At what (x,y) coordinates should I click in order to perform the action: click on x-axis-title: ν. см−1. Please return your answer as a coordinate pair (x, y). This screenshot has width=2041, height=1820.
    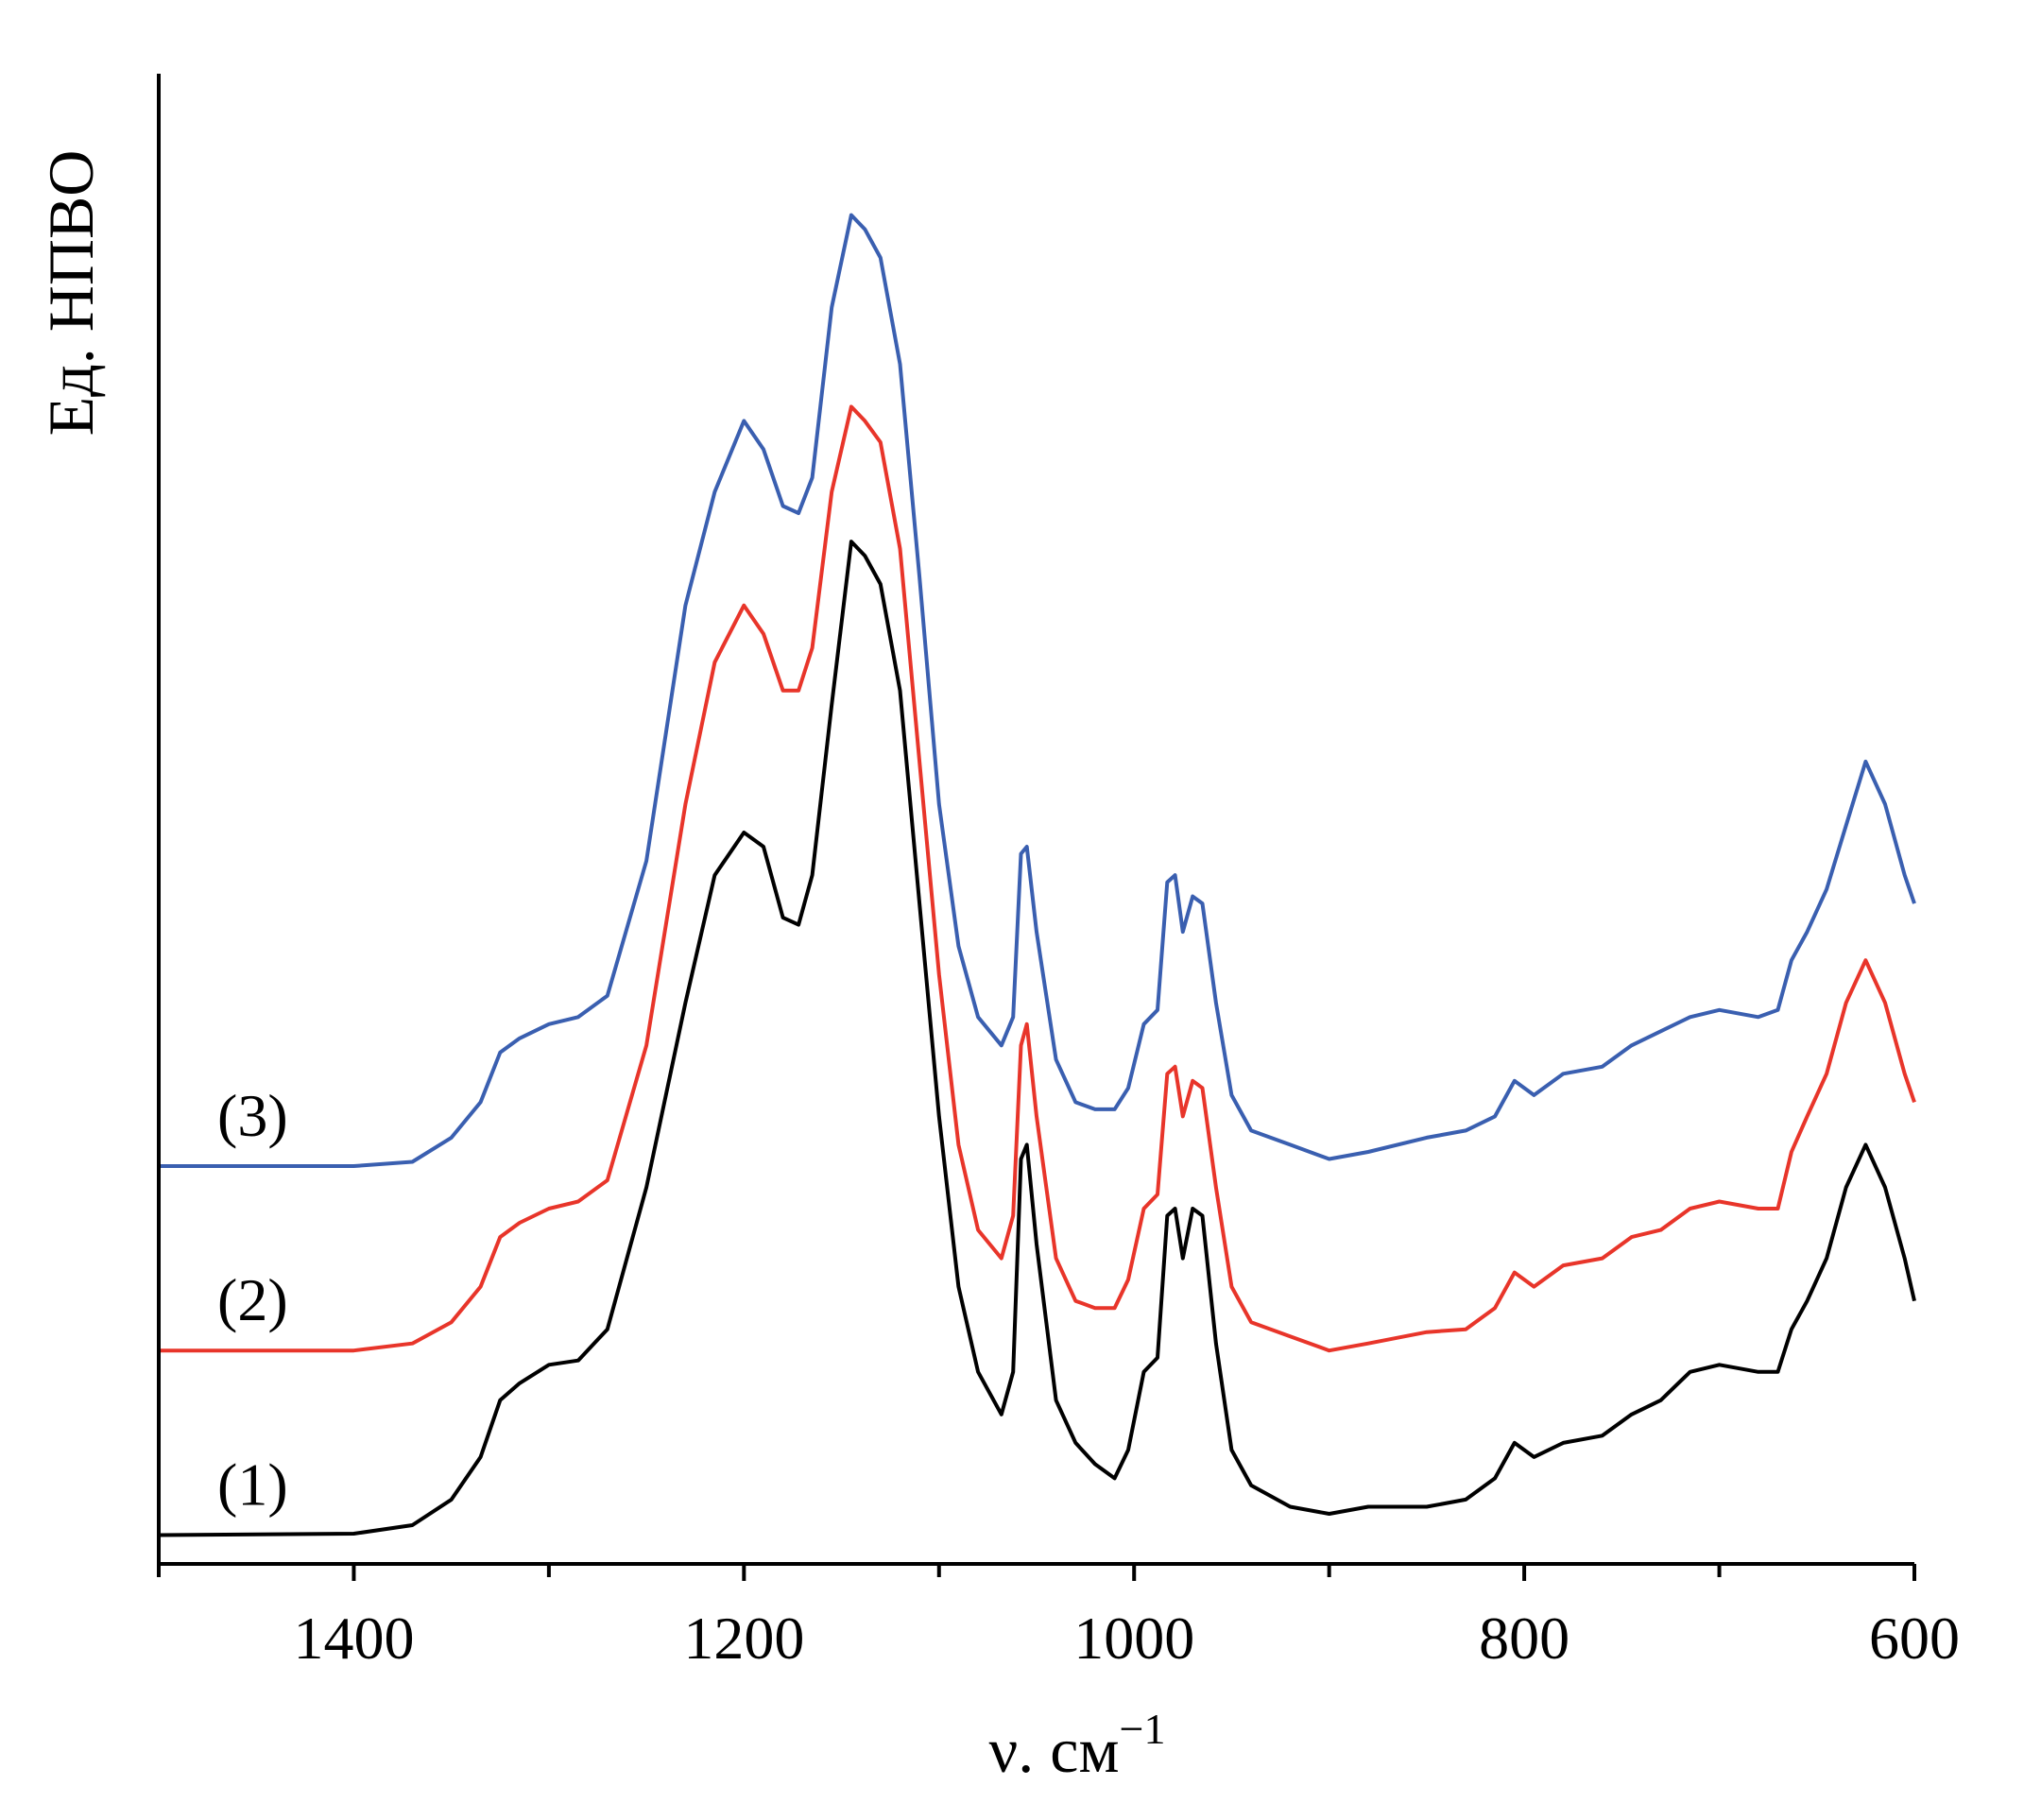
    Looking at the image, I should click on (1077, 1745).